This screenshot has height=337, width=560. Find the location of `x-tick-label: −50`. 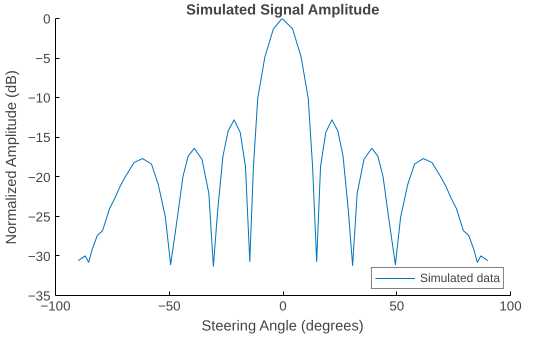

x-tick-label: −50 is located at coordinates (169, 306).